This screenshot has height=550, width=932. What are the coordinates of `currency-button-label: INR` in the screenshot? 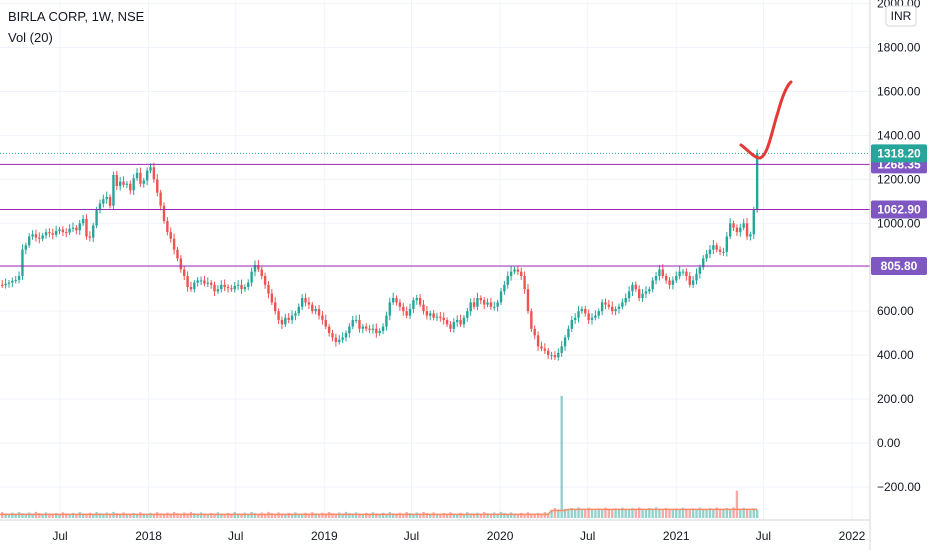 It's located at (901, 16).